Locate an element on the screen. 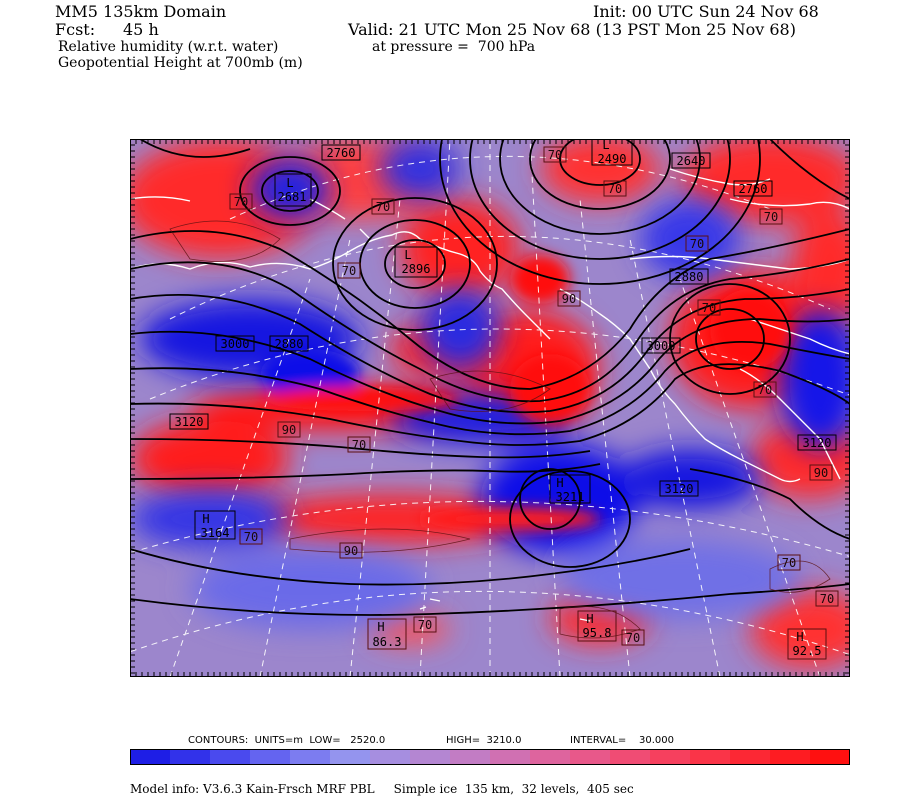  high-center-92: H92.5 is located at coordinates (807, 644).